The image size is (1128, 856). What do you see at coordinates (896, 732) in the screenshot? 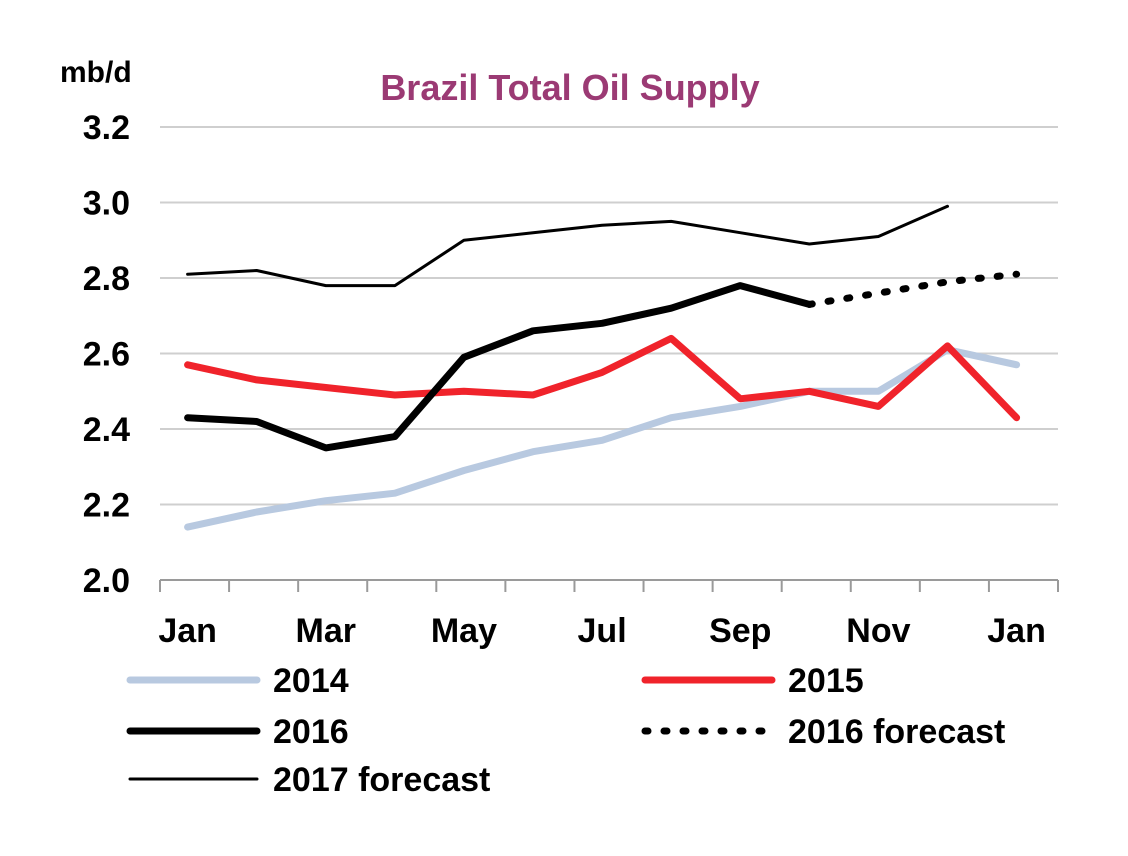
I see `legend-label: 2016 forecast` at bounding box center [896, 732].